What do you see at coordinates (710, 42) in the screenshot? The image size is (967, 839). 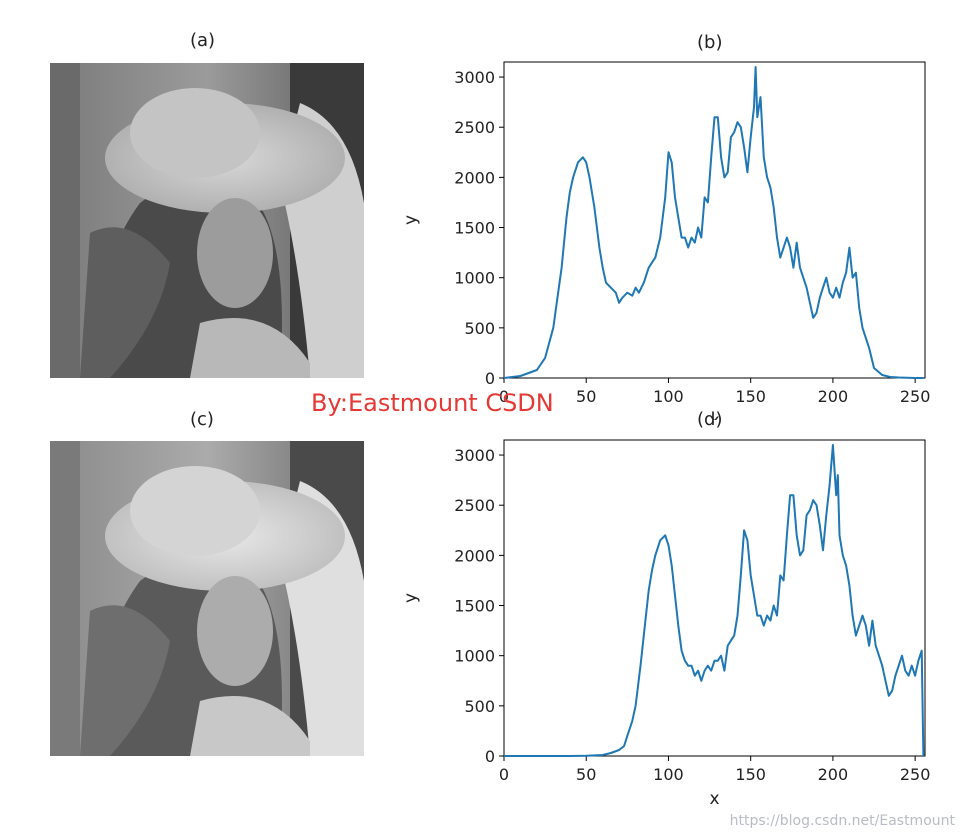 I see `panel-b-title: (b)` at bounding box center [710, 42].